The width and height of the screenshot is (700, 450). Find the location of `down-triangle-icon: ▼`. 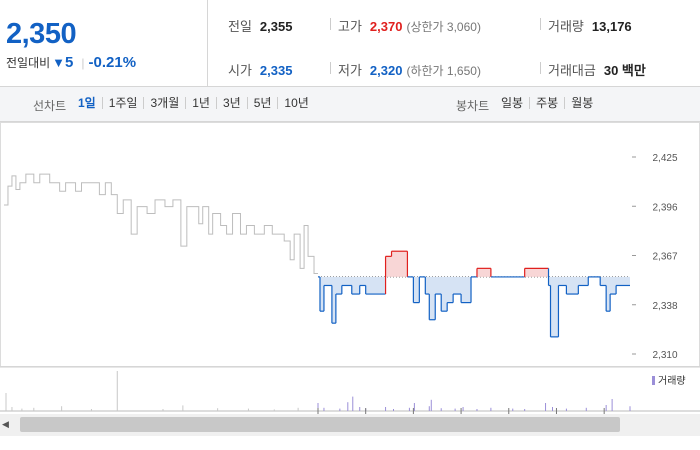

down-triangle-icon: ▼ is located at coordinates (59, 62).